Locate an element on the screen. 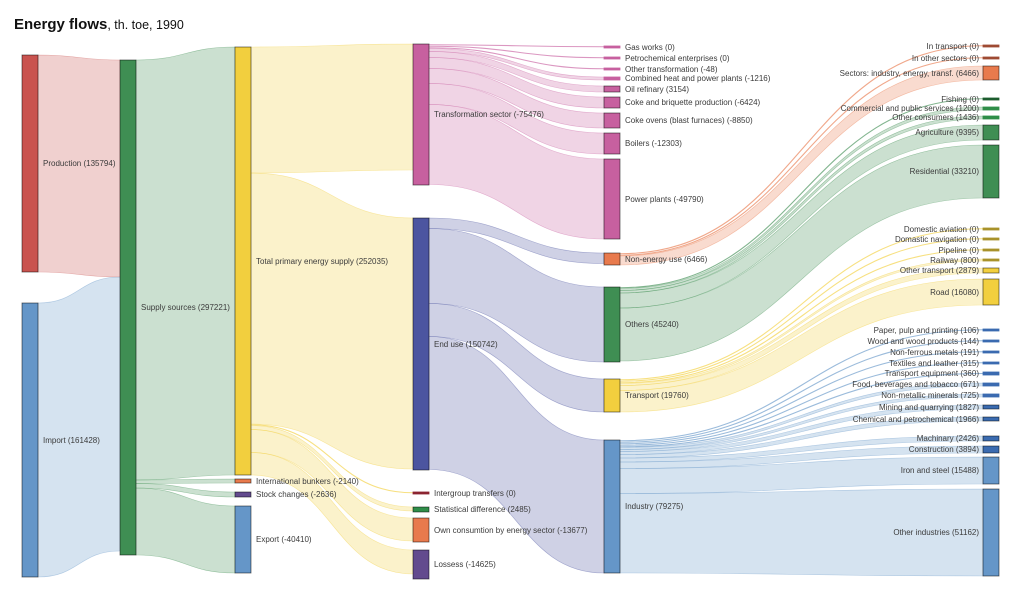  node-transporteq is located at coordinates (991, 373).